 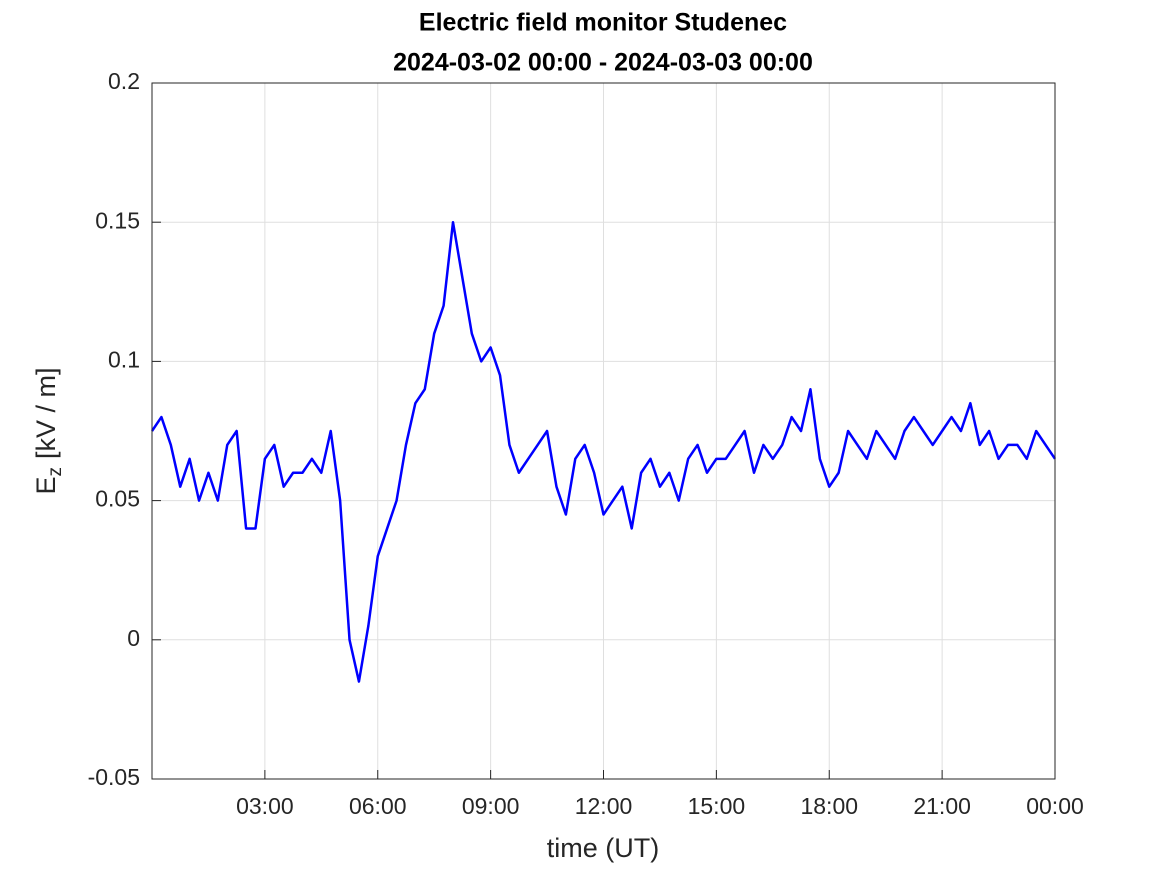 What do you see at coordinates (133, 638) in the screenshot?
I see `y-tick-label: 0` at bounding box center [133, 638].